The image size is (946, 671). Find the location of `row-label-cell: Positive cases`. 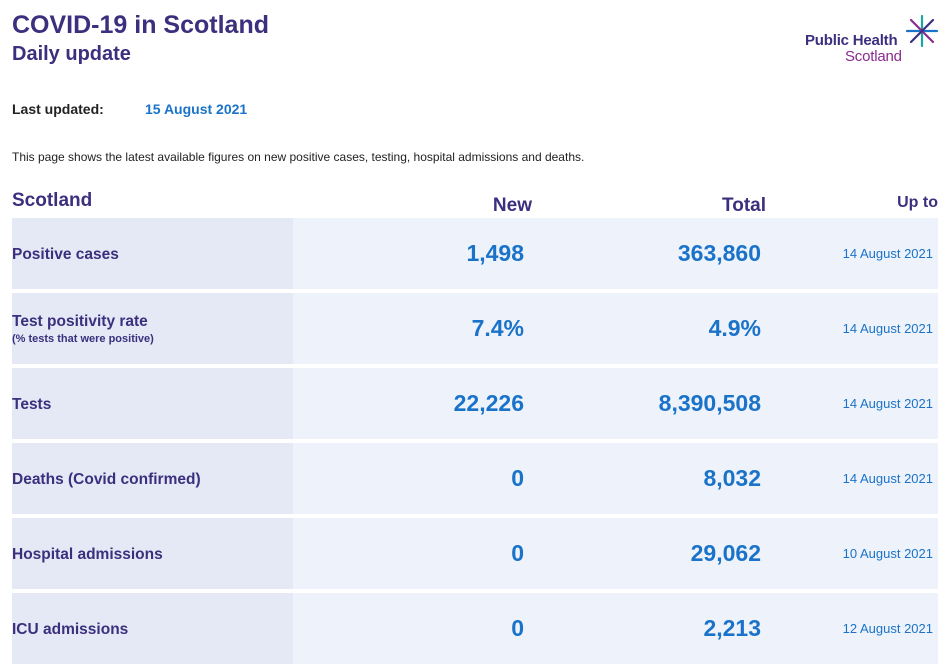

row-label-cell: Positive cases is located at coordinates (152, 253).